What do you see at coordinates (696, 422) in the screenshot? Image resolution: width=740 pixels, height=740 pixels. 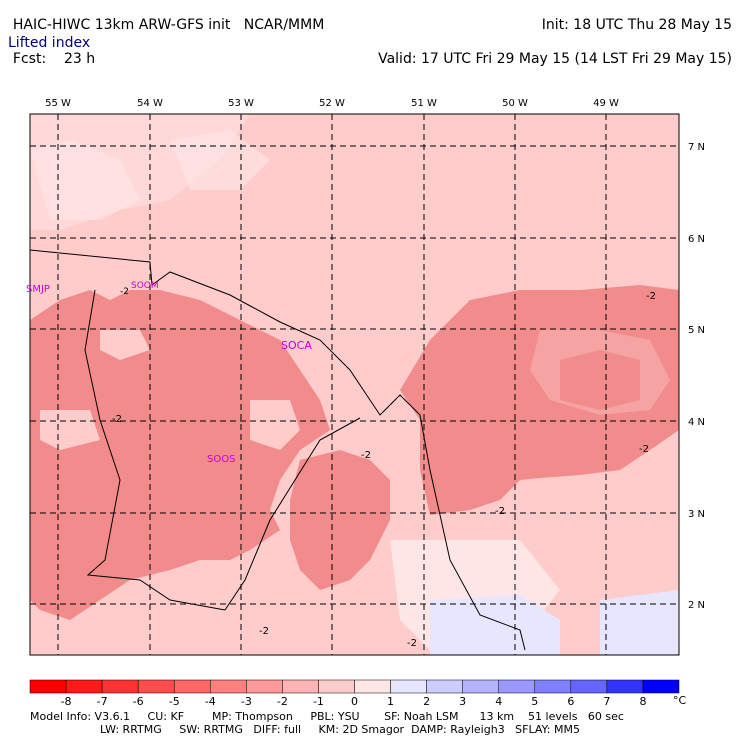 I see `lat-tick-label: 4 N` at bounding box center [696, 422].